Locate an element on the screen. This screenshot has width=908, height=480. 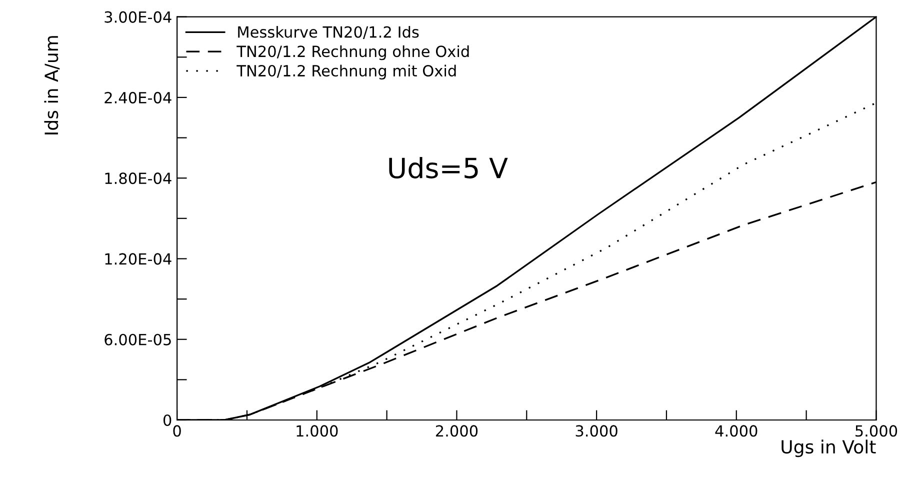
y-tick-label: 2.40E-04 is located at coordinates (138, 98).